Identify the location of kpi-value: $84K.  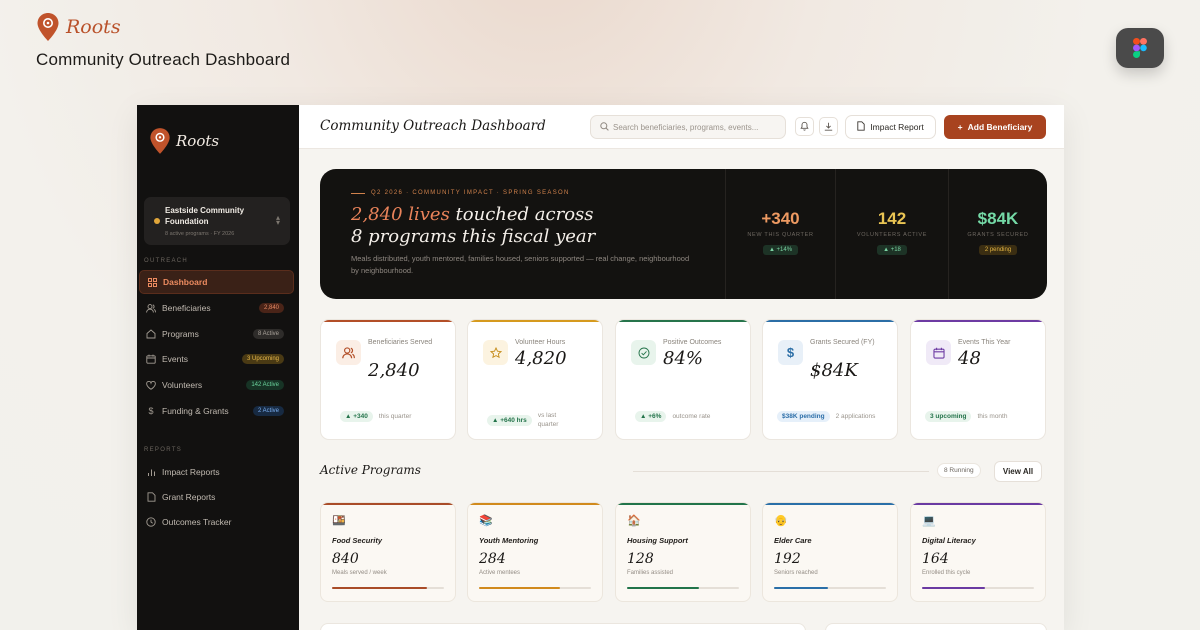
(834, 370).